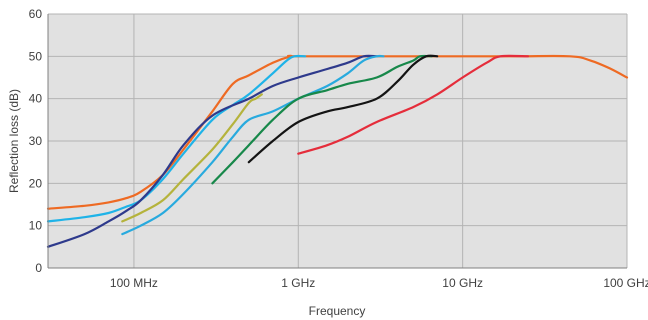 Image resolution: width=648 pixels, height=320 pixels. Describe the element at coordinates (379, 283) in the screenshot. I see `x-tick-labels: 100 MHz 1 GHz 10 GHz 100 GHz` at that location.